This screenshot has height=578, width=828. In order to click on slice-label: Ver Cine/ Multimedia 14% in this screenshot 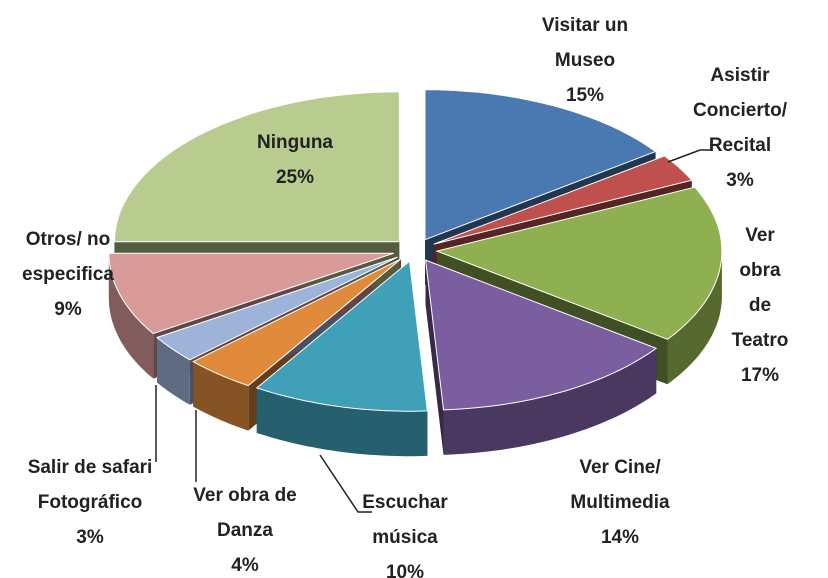, I will do `click(619, 502)`.